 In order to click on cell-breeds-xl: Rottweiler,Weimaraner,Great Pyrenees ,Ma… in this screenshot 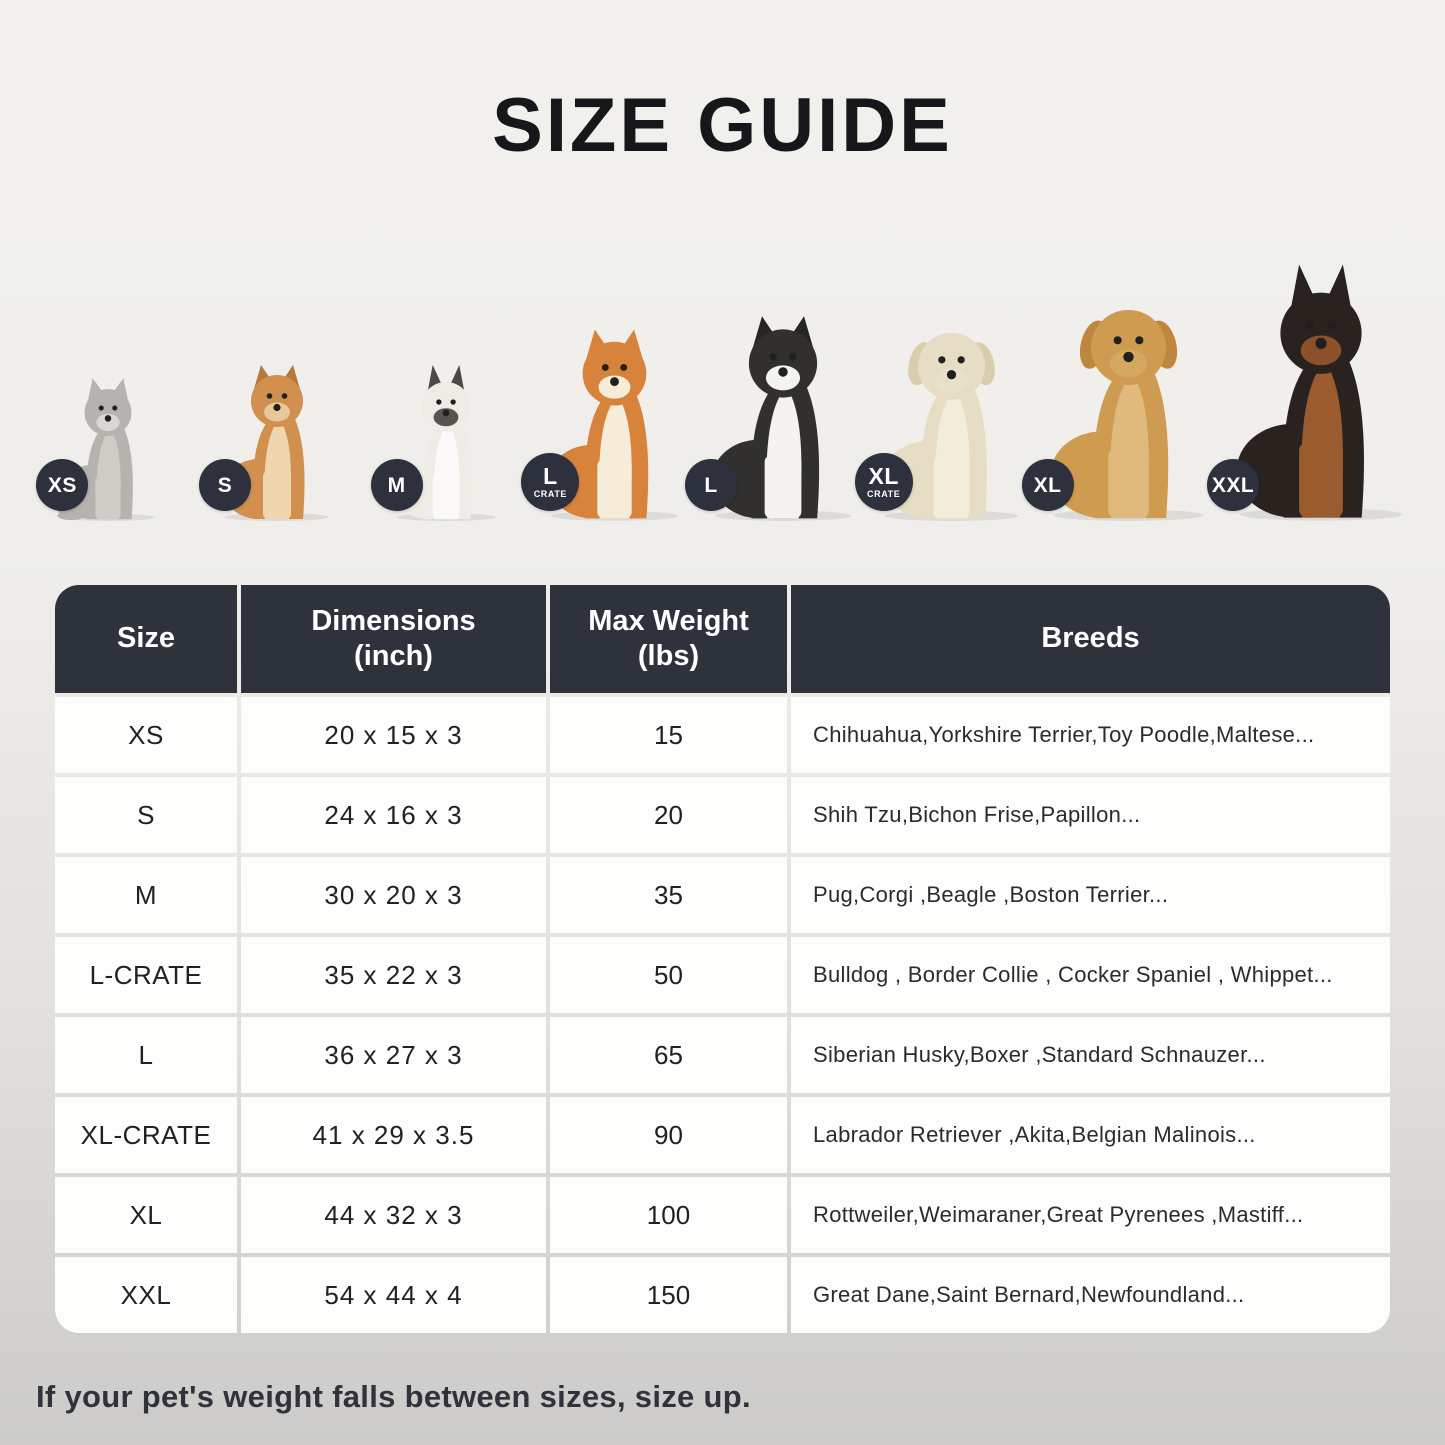, I will do `click(1090, 1215)`.